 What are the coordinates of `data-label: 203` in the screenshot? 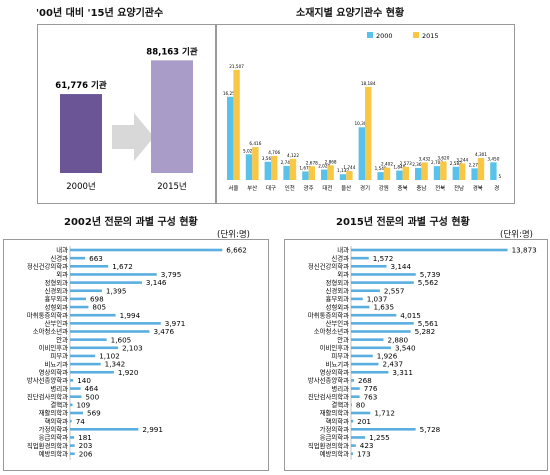 It's located at (86, 445).